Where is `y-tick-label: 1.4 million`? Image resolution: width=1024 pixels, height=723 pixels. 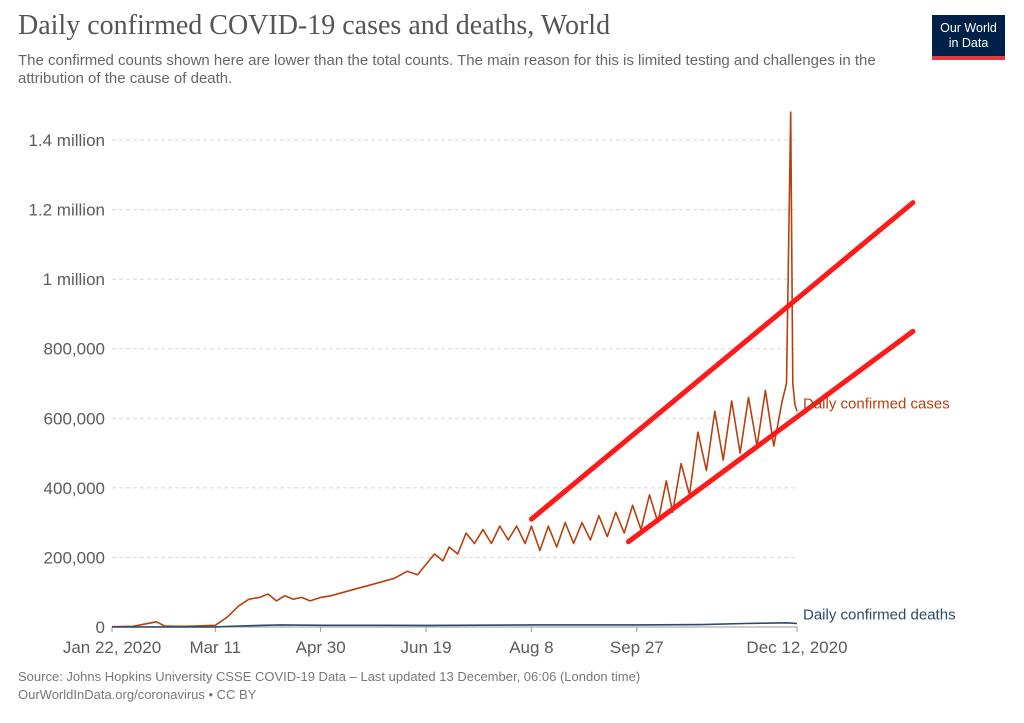
y-tick-label: 1.4 million is located at coordinates (66, 140).